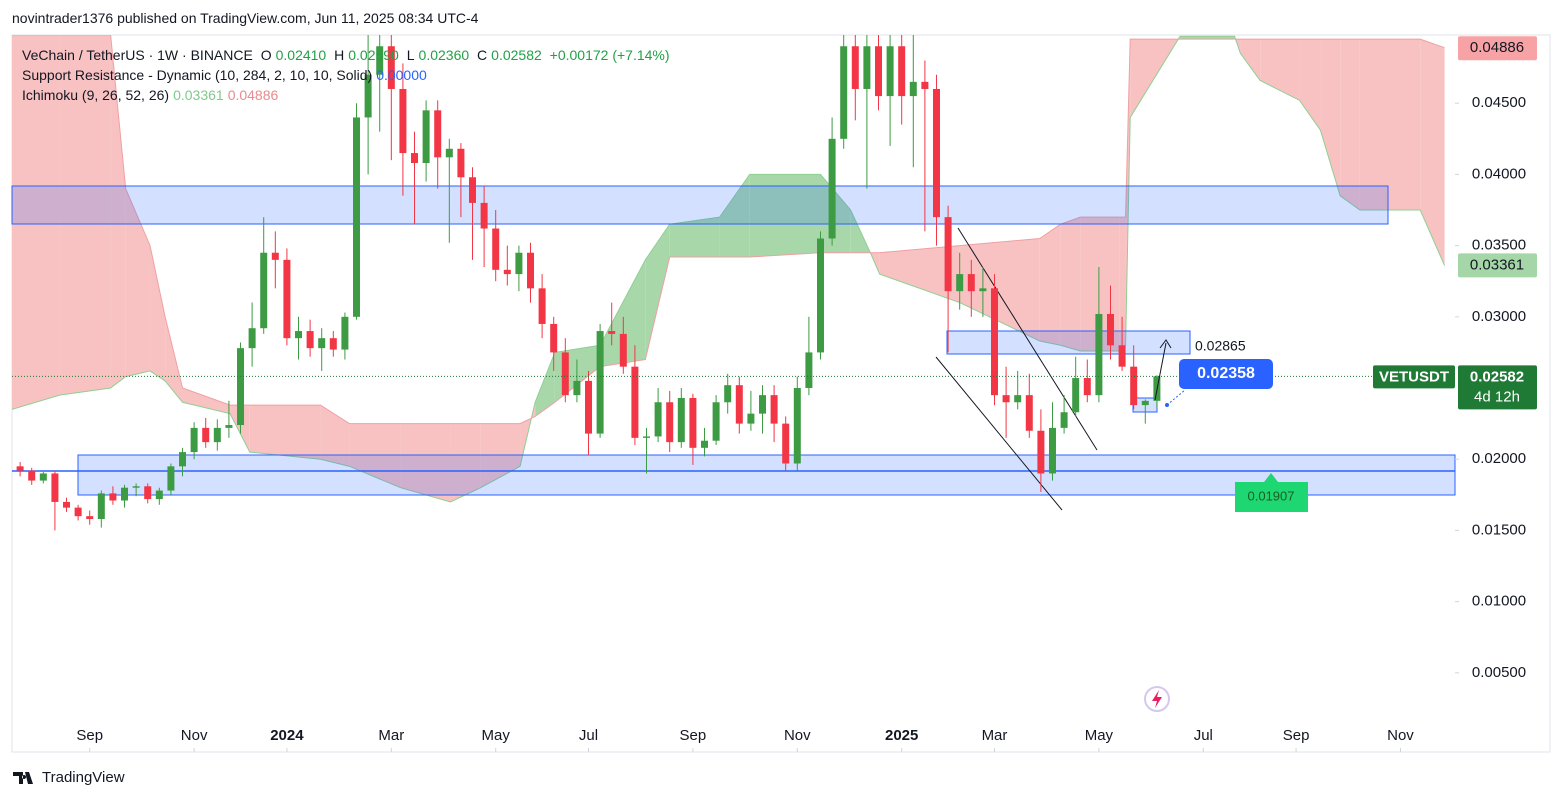 The width and height of the screenshot is (1564, 800). Describe the element at coordinates (1499, 458) in the screenshot. I see `y-tick-label: 0.02000` at that location.